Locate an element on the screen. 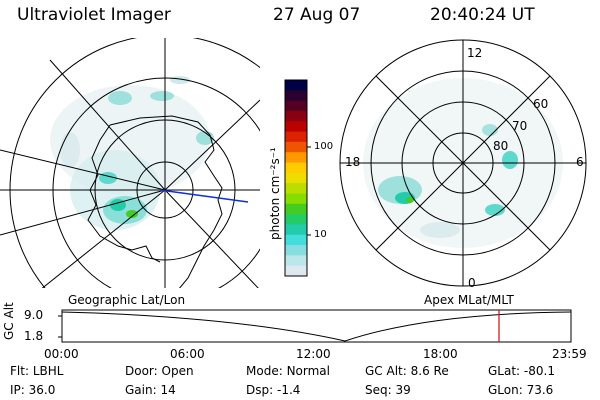 The height and width of the screenshot is (400, 600). timeline-xtick-0000: 00:00 is located at coordinates (61, 354).